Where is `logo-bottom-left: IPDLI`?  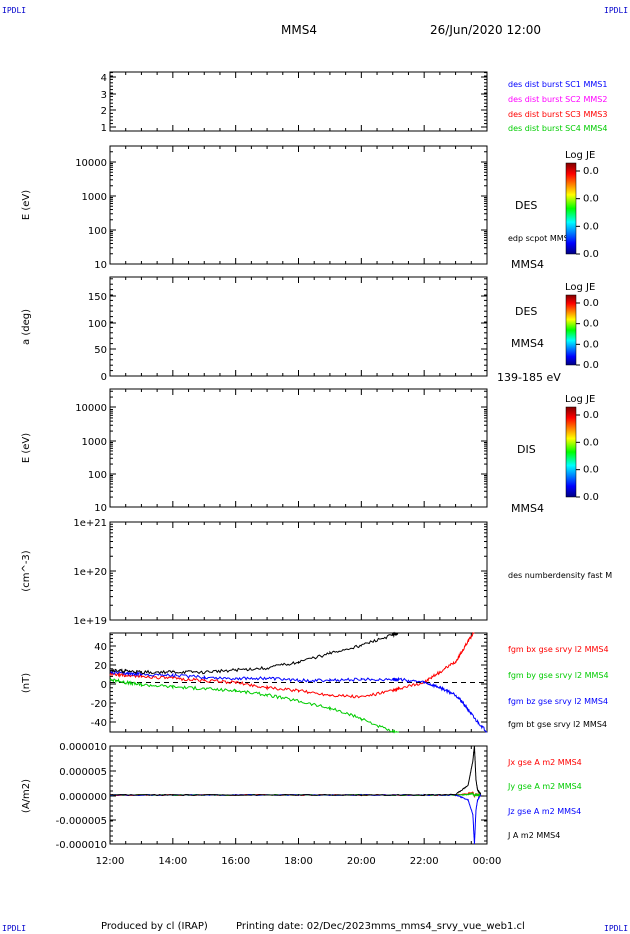 logo-bottom-left: IPDLI is located at coordinates (14, 928).